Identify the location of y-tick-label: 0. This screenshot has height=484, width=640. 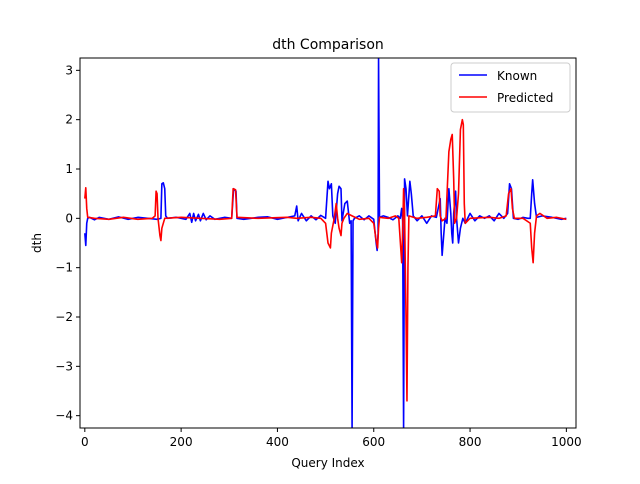
(69, 218).